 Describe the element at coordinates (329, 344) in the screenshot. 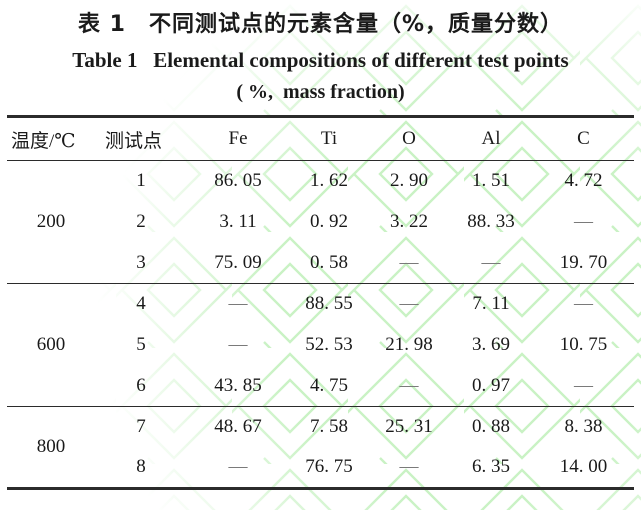

I see `value-cell: 52. 53` at that location.